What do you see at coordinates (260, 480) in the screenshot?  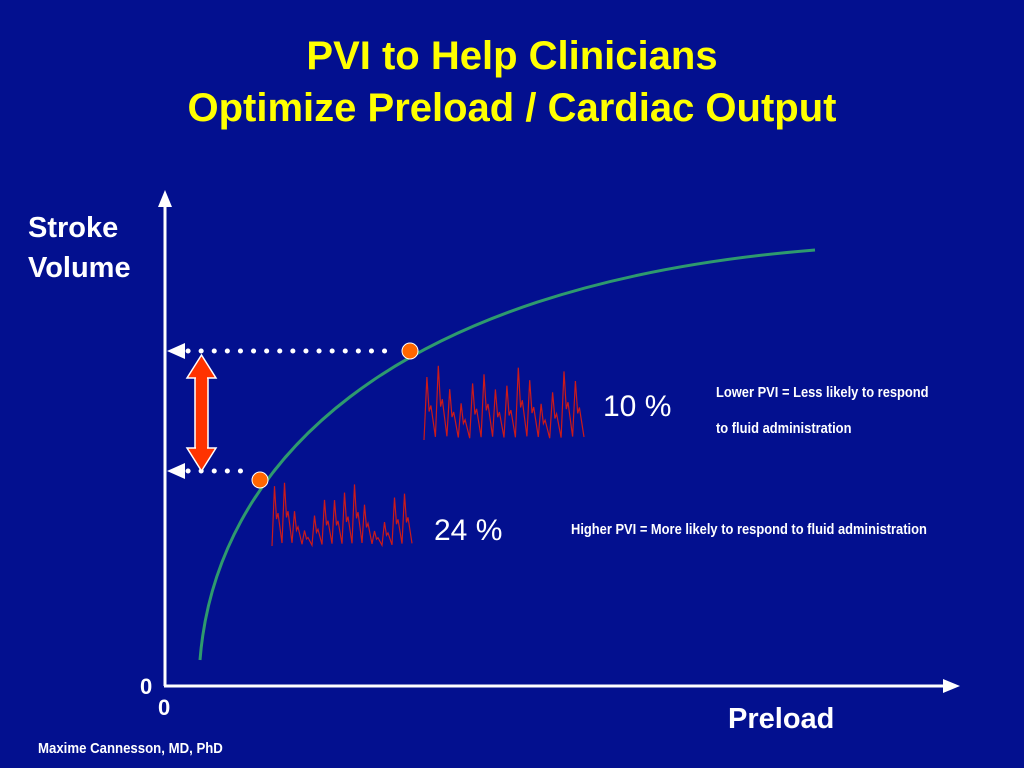 I see `lower-point-marker` at bounding box center [260, 480].